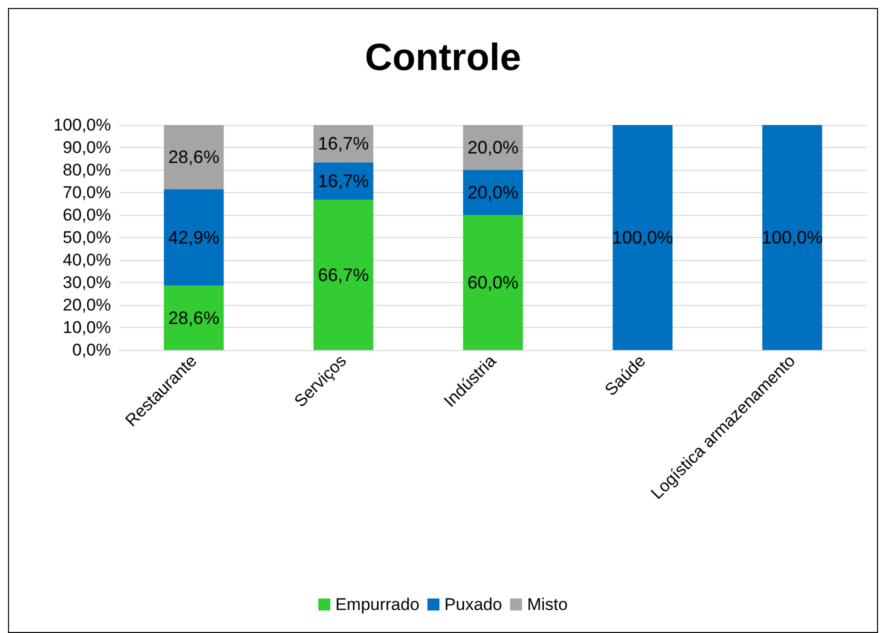  What do you see at coordinates (86, 237) in the screenshot?
I see `y-tick-label: 50,0%` at bounding box center [86, 237].